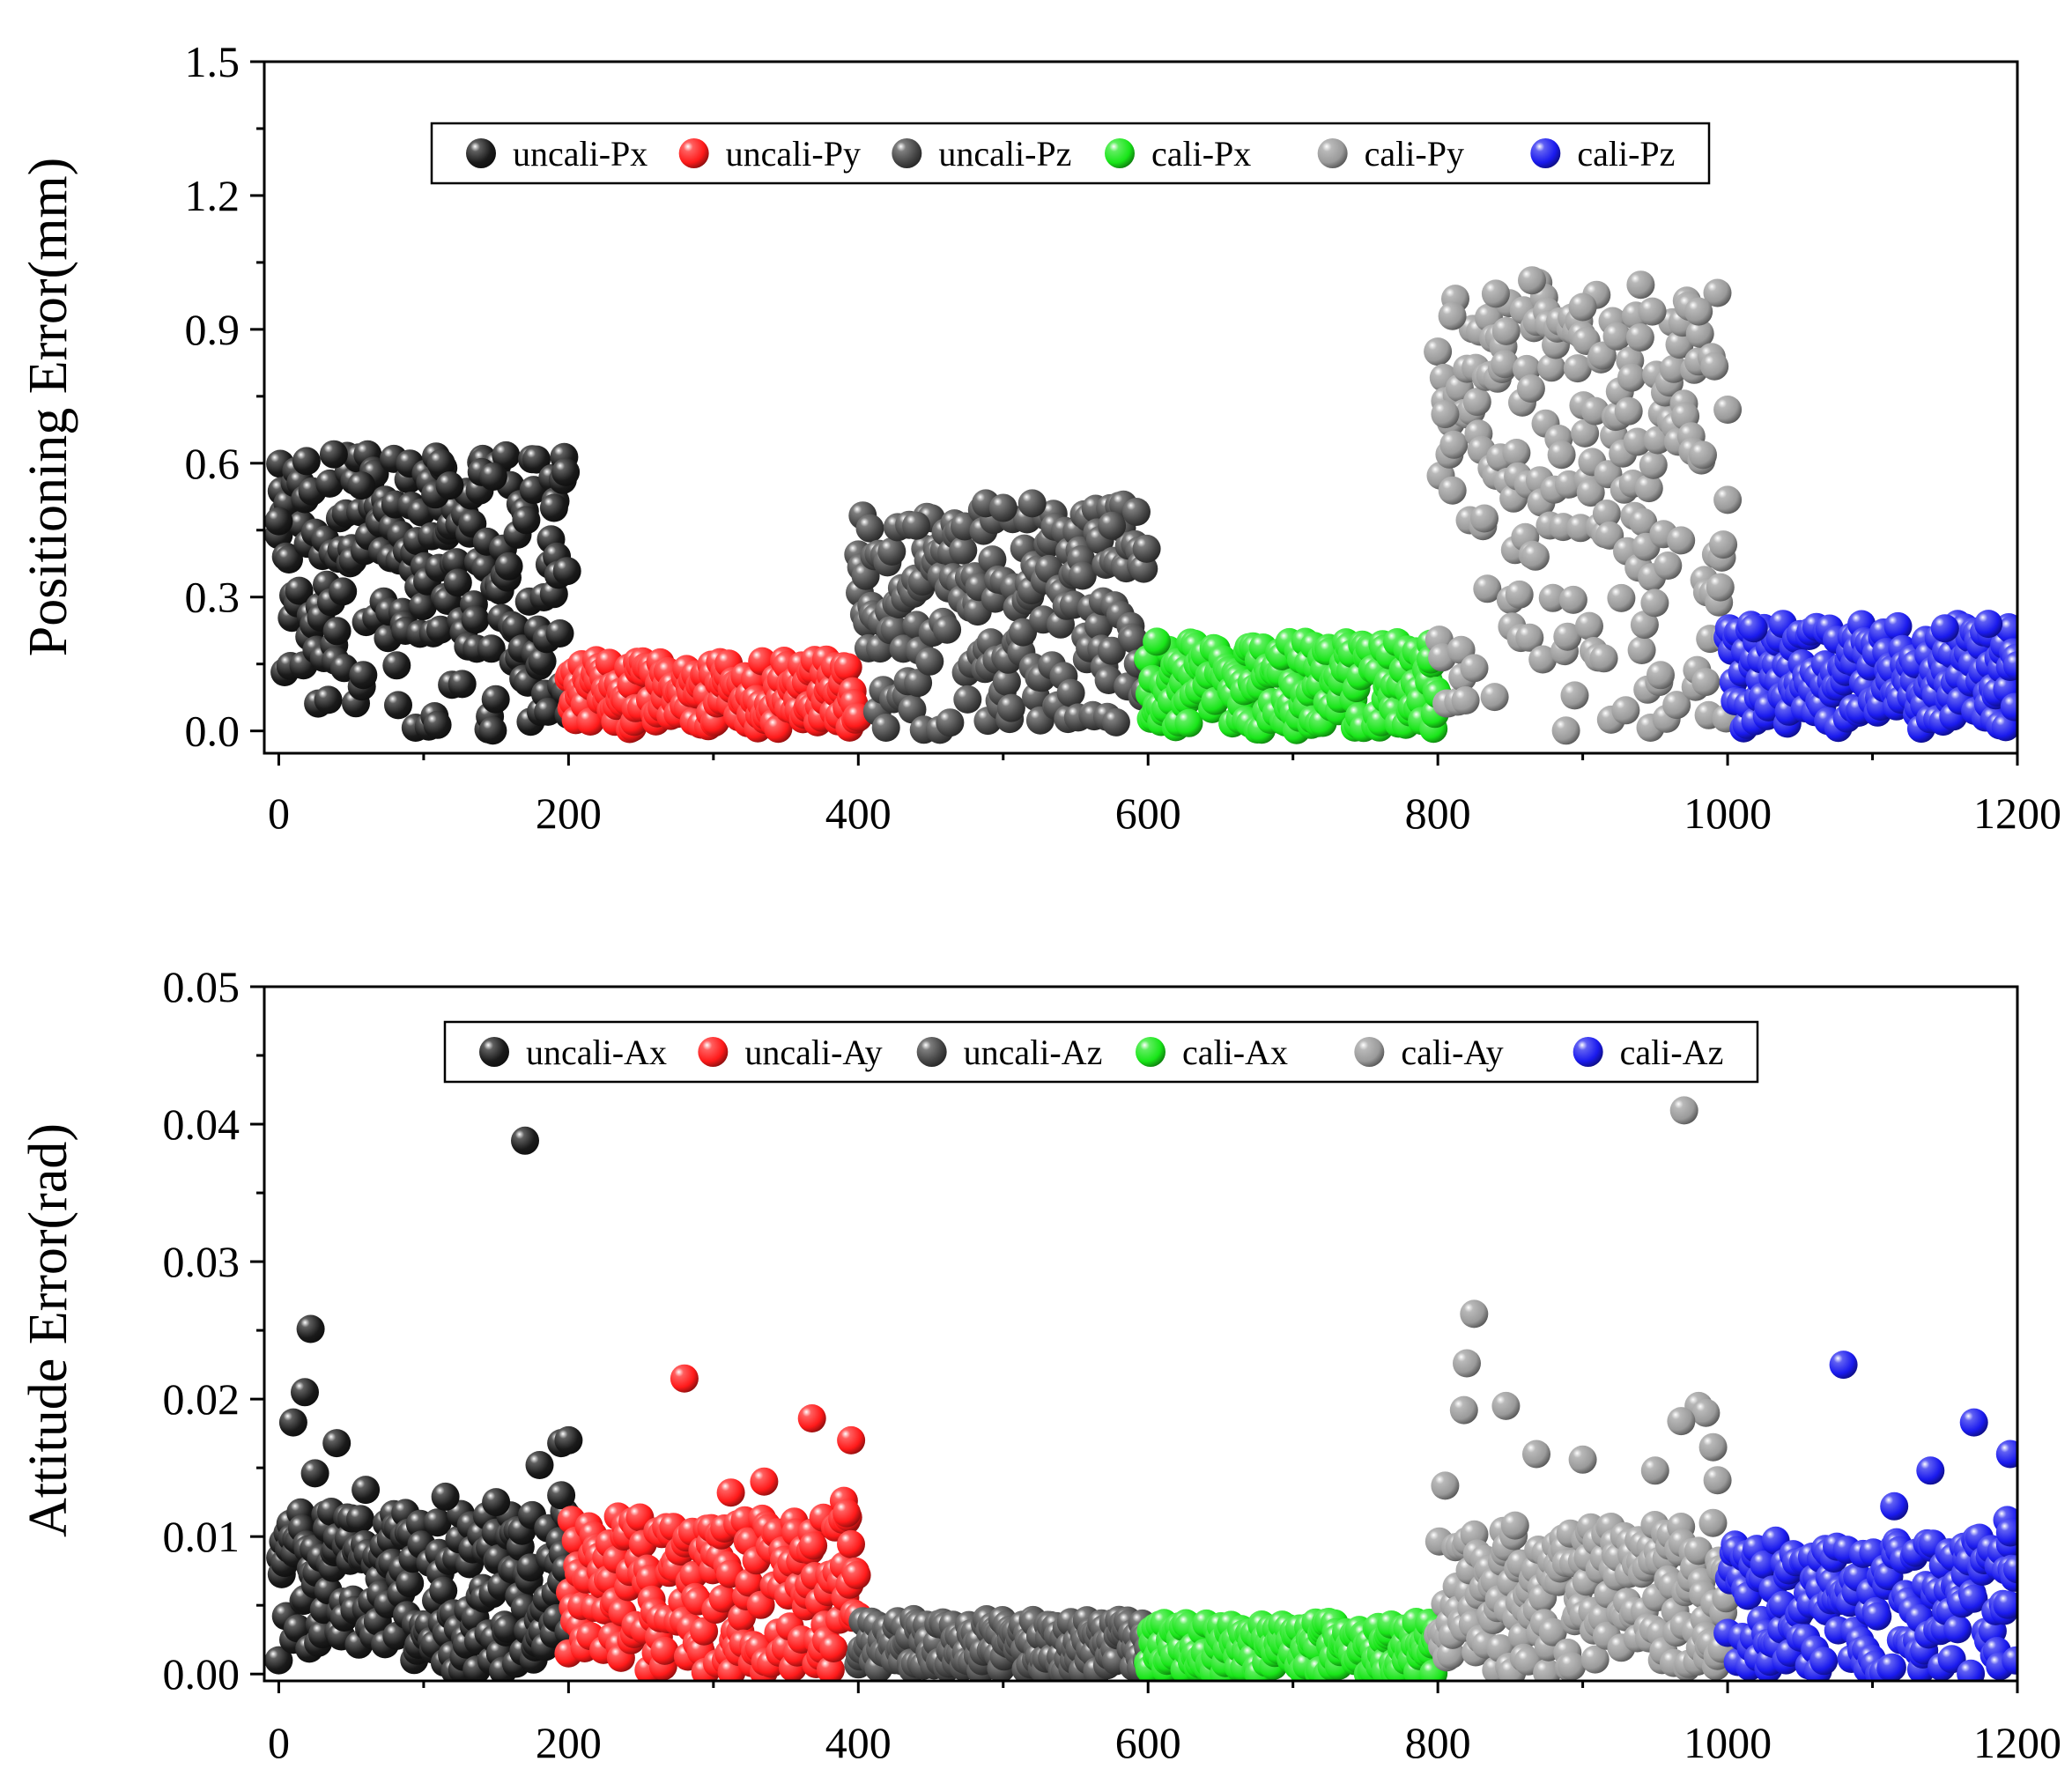  Describe the element at coordinates (1728, 1743) in the screenshot. I see `x-tick-label: 1000` at that location.